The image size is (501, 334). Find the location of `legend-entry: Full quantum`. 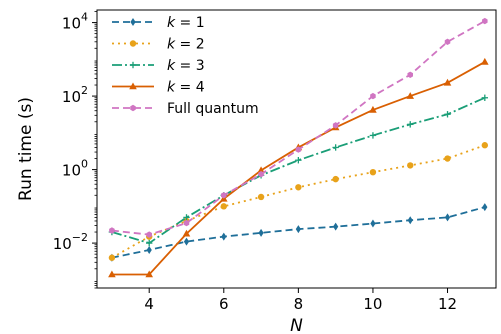

legend-entry: Full quantum is located at coordinates (185, 109).